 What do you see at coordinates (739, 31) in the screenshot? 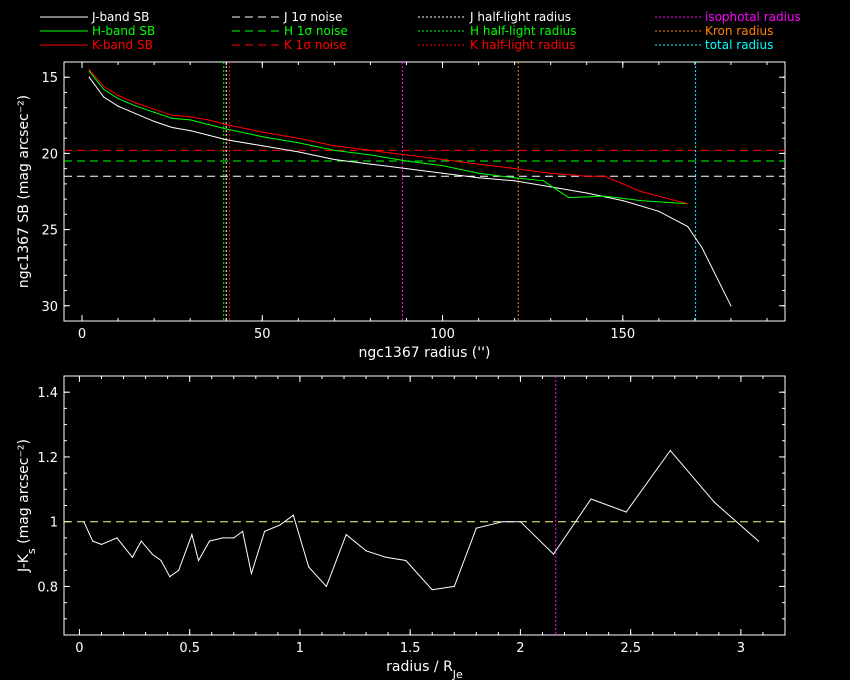
I see `legend-label: Kron radius` at bounding box center [739, 31].